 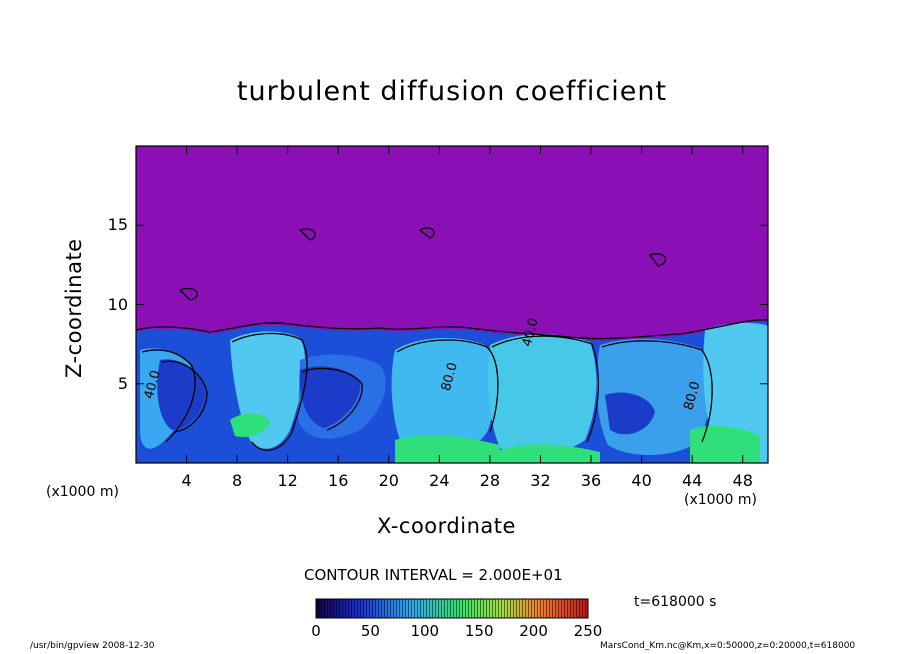 What do you see at coordinates (641, 480) in the screenshot?
I see `x-tick-label: 40` at bounding box center [641, 480].